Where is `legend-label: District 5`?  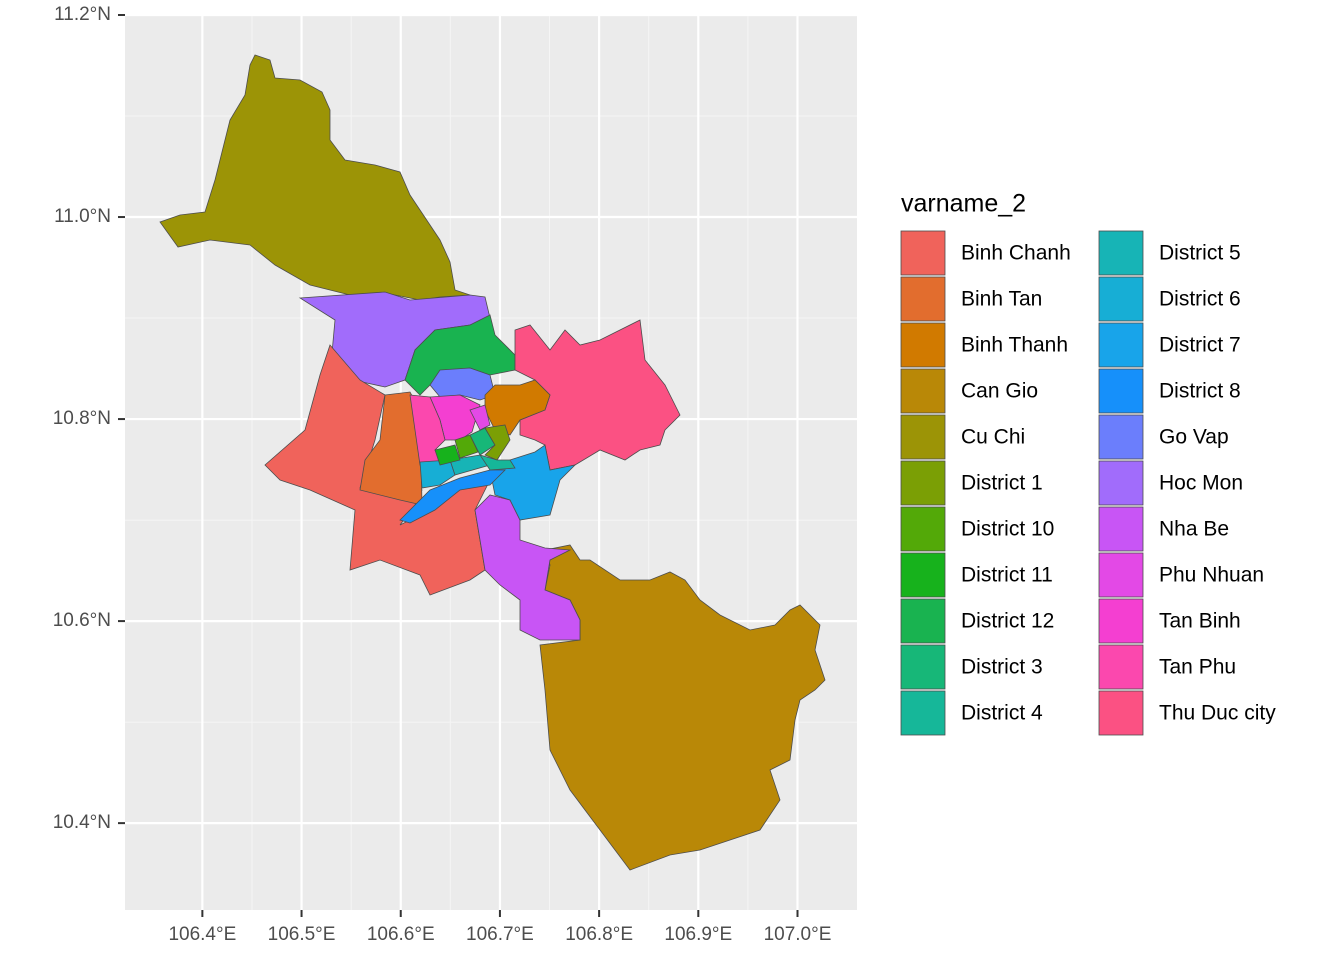
legend-label: District 5 is located at coordinates (1200, 253).